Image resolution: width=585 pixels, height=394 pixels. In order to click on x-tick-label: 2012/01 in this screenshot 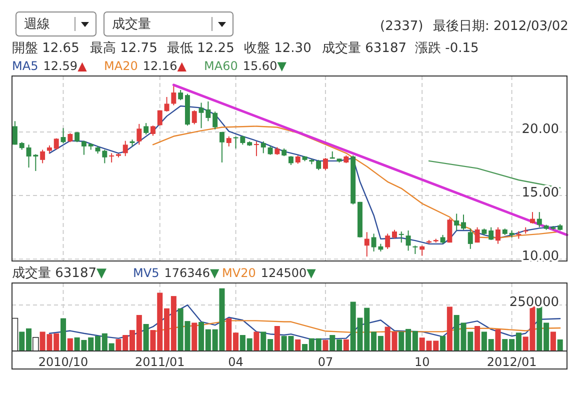, I will do `click(511, 362)`.